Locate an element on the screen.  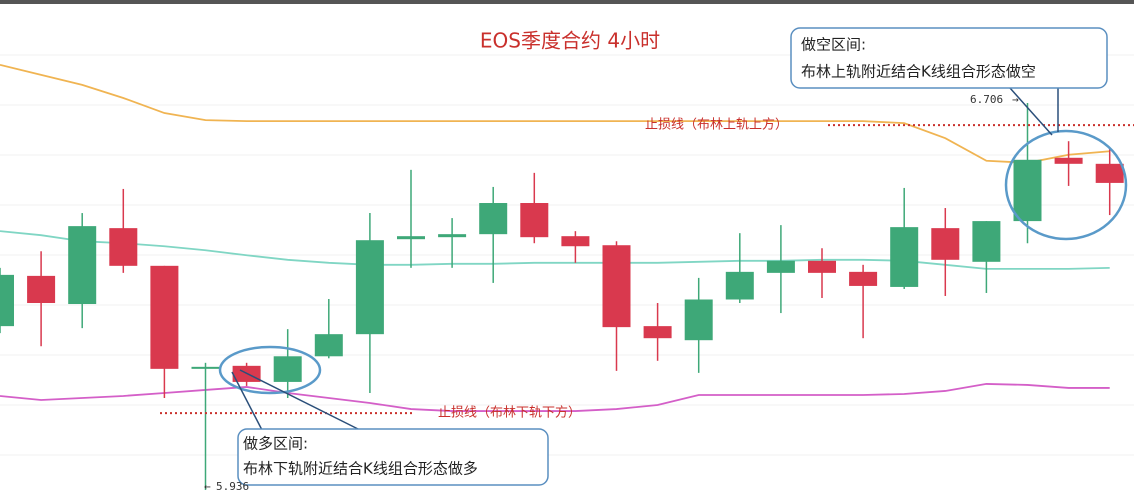
long-zone-circle is located at coordinates (270, 370).